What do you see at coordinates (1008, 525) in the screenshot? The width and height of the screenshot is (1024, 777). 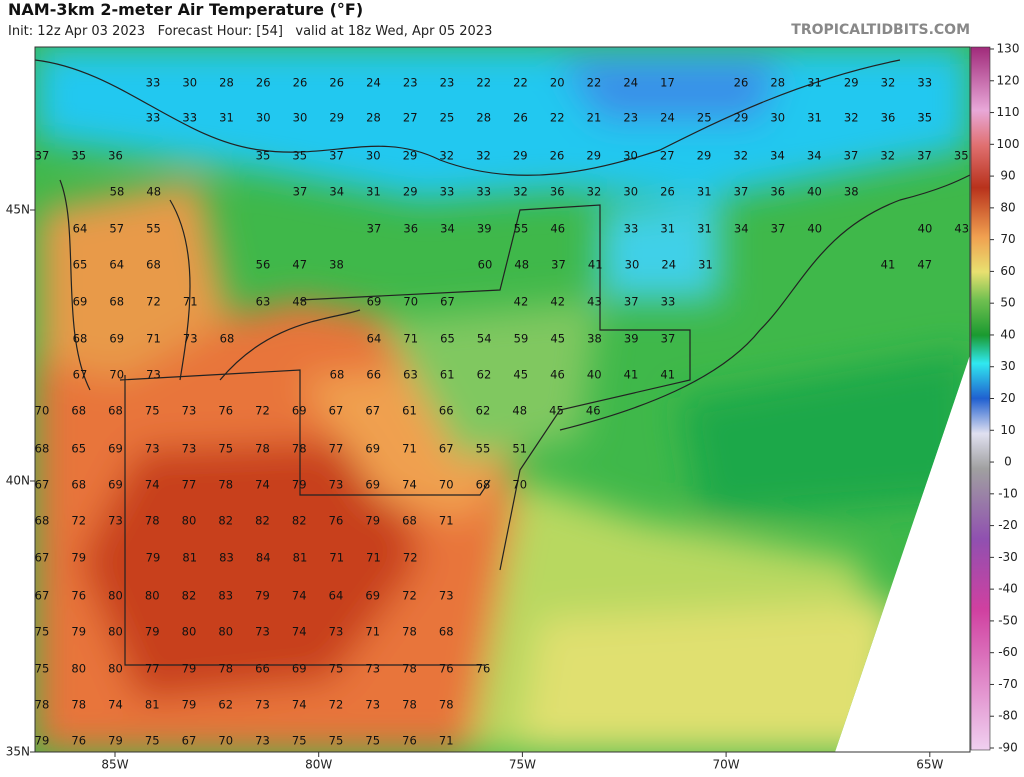 I see `colorbar-label: -20` at bounding box center [1008, 525].